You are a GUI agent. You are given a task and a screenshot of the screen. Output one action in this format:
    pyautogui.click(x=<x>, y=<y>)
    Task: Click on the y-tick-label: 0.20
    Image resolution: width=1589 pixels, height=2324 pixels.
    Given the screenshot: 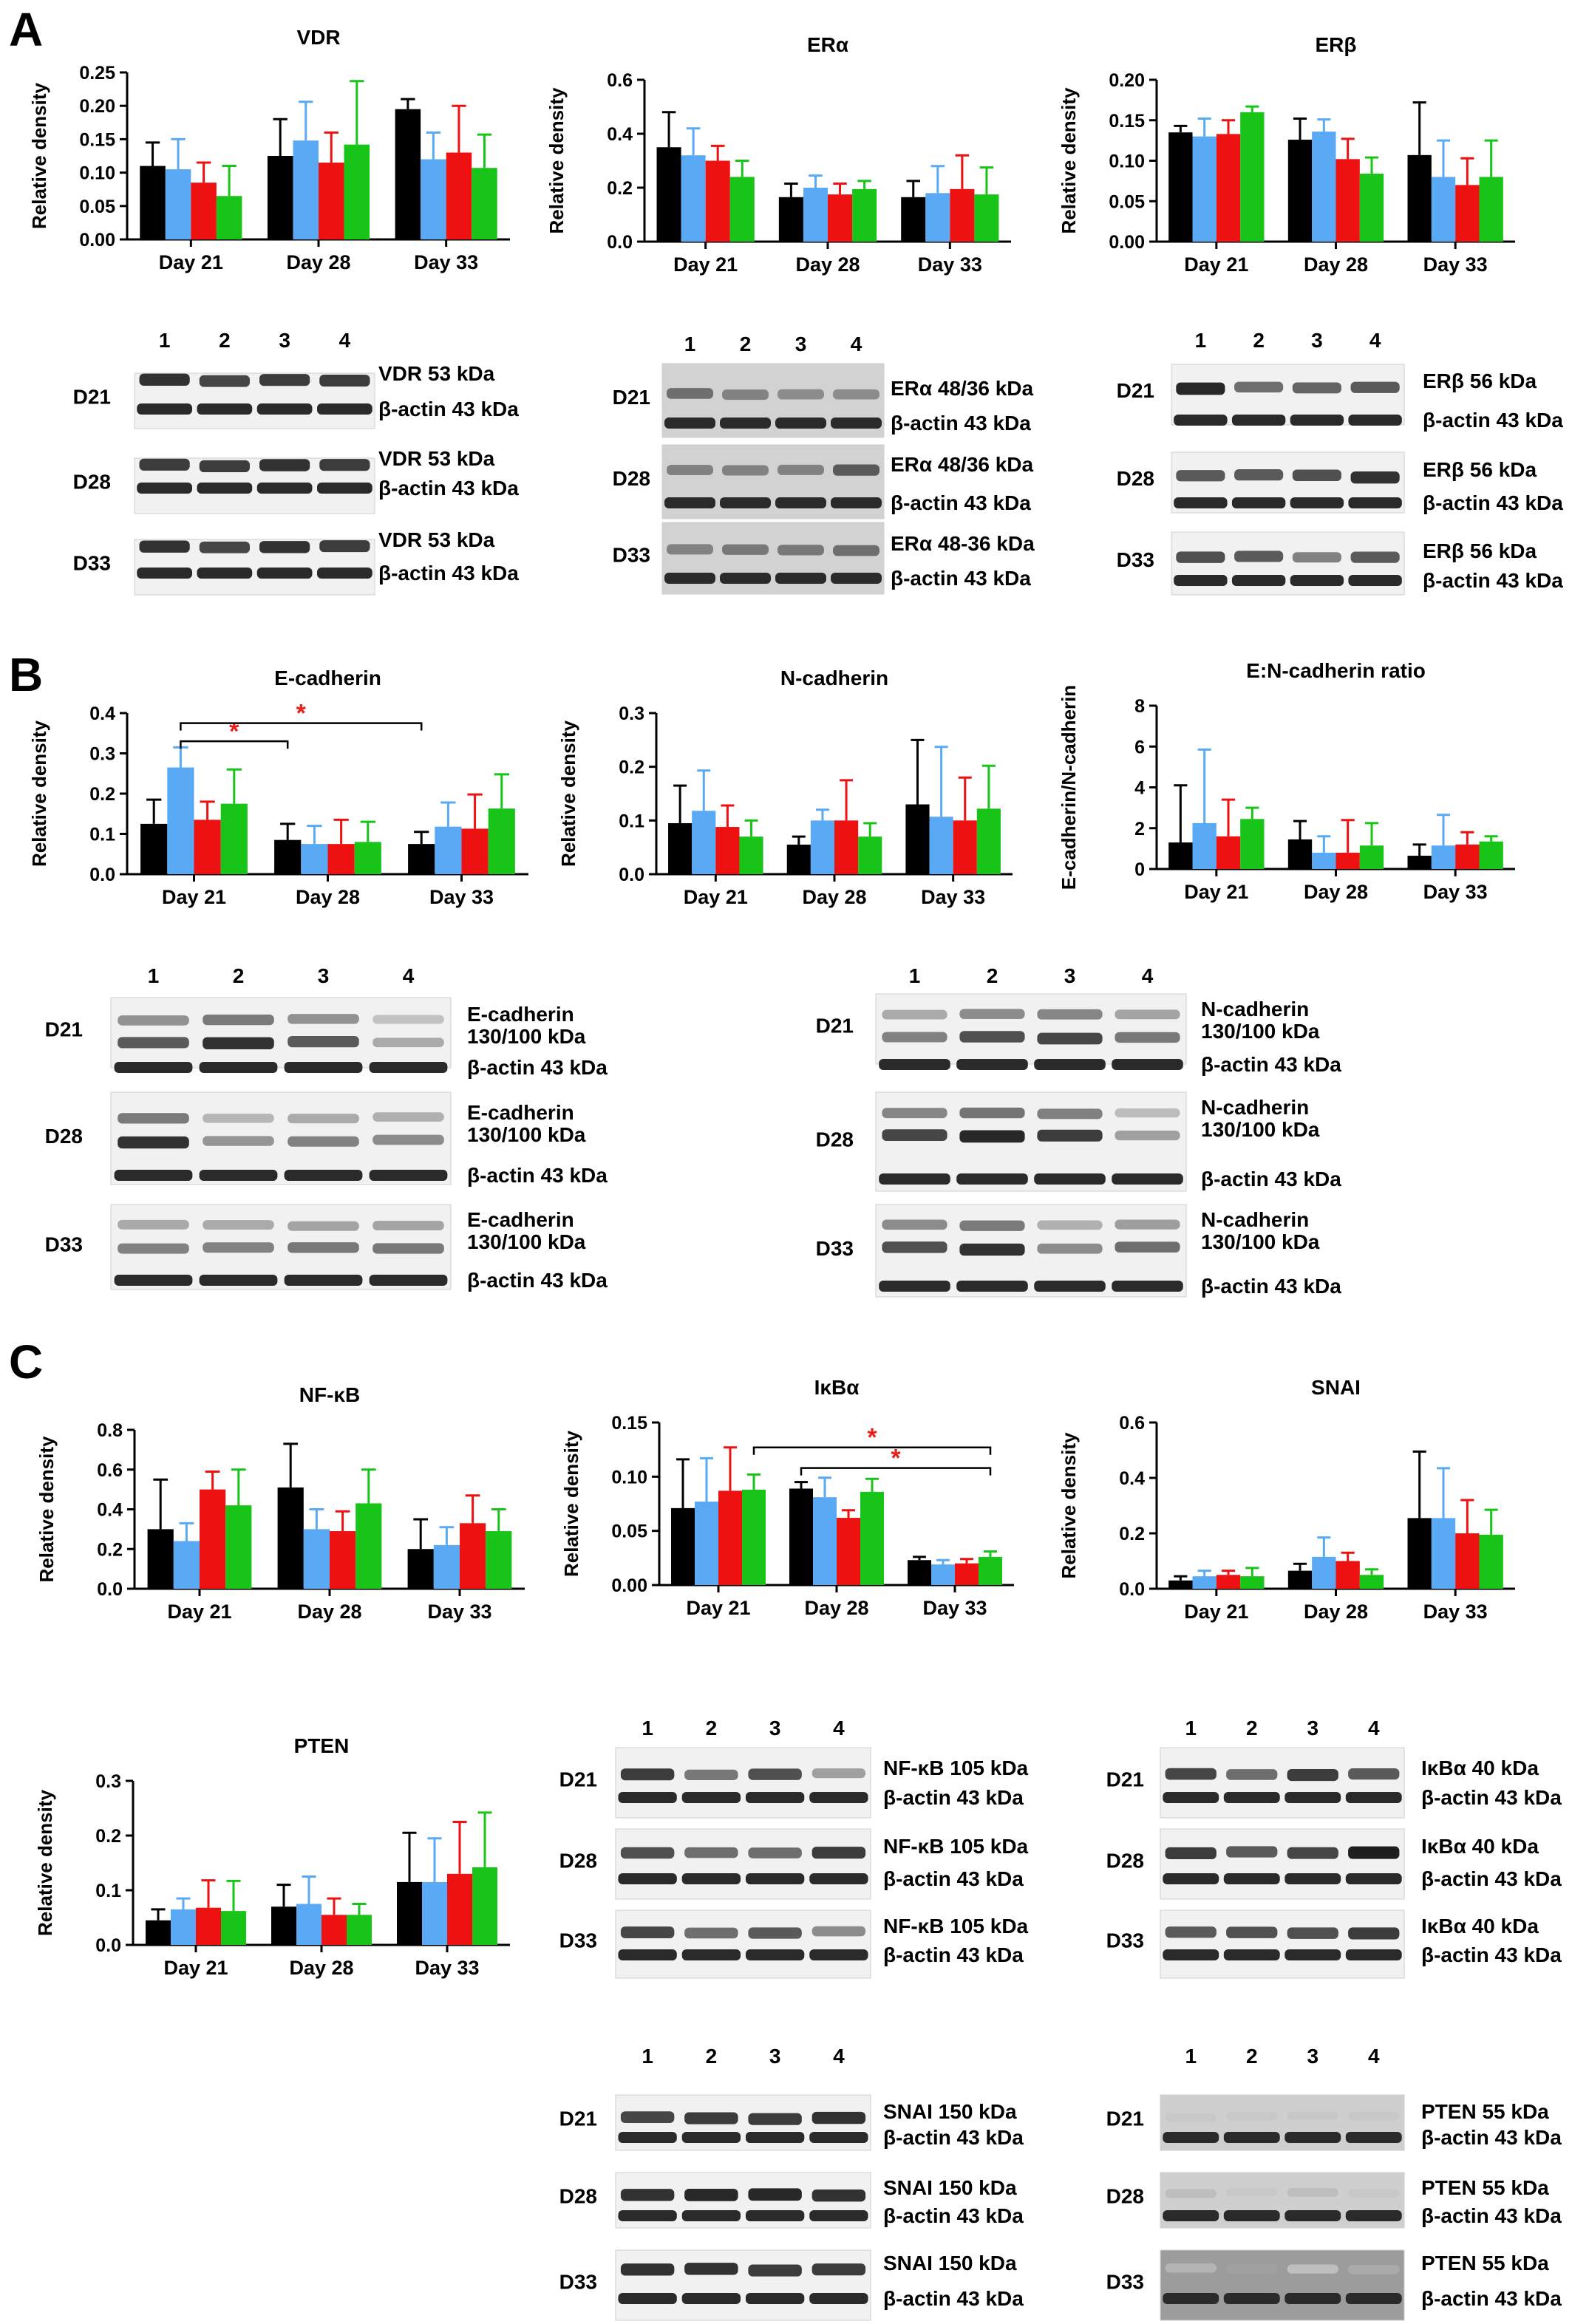 What is the action you would take?
    pyautogui.click(x=1127, y=80)
    